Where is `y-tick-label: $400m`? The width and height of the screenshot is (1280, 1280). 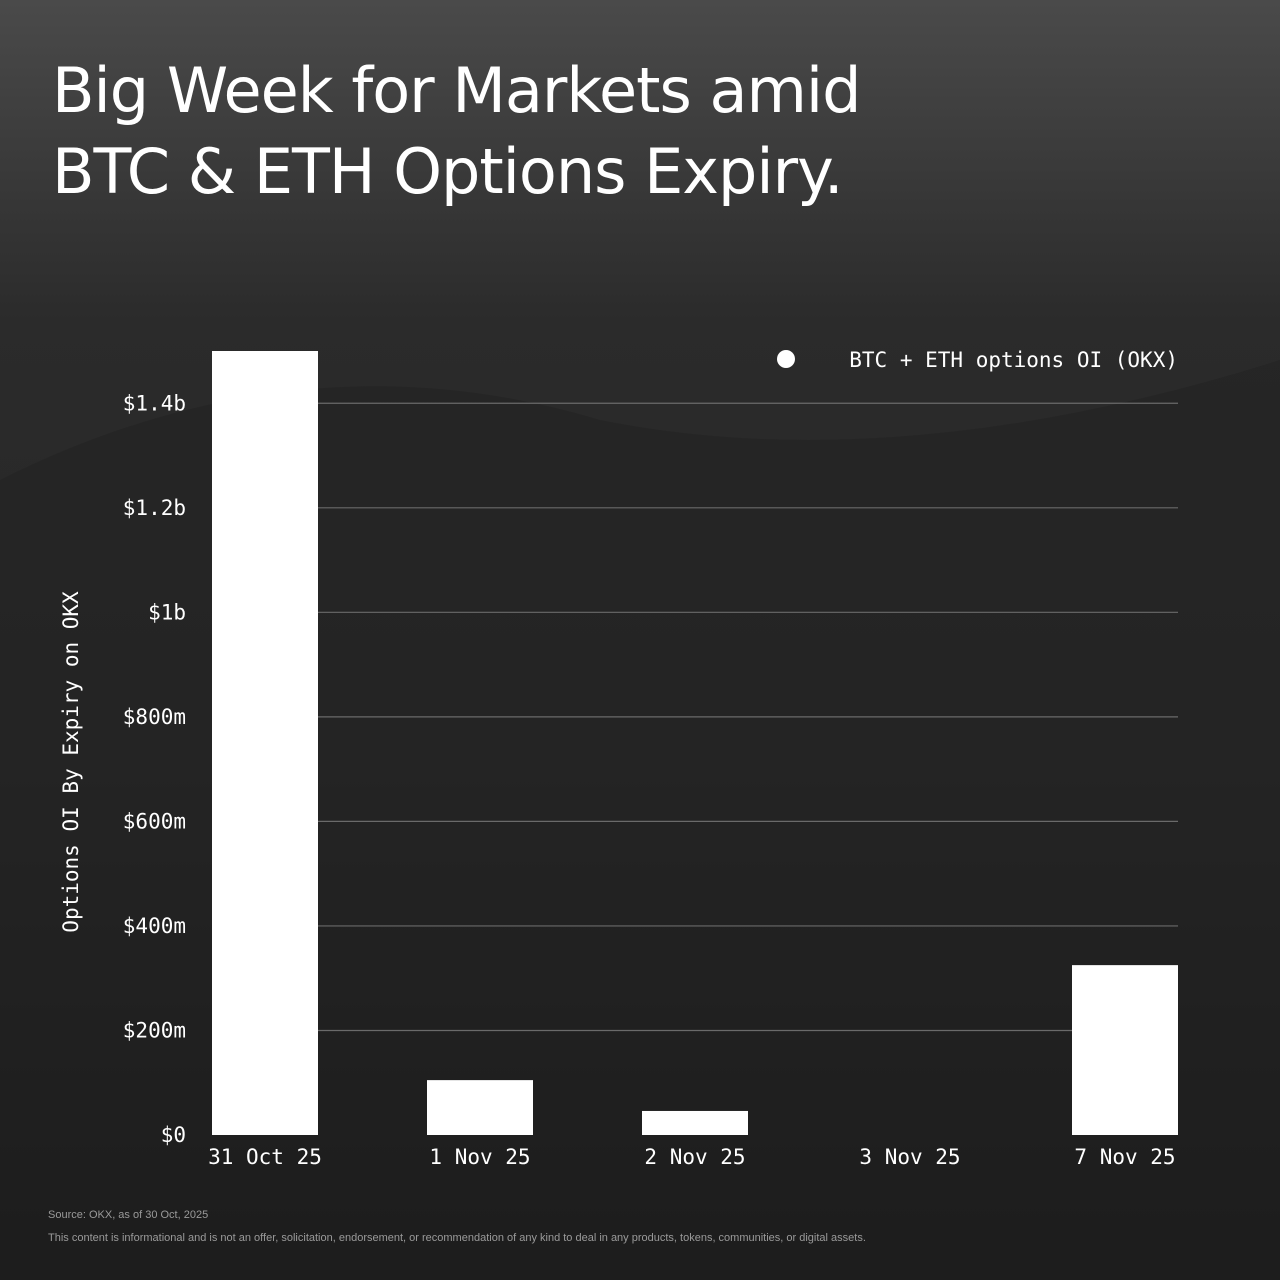
y-tick-label: $400m is located at coordinates (154, 926).